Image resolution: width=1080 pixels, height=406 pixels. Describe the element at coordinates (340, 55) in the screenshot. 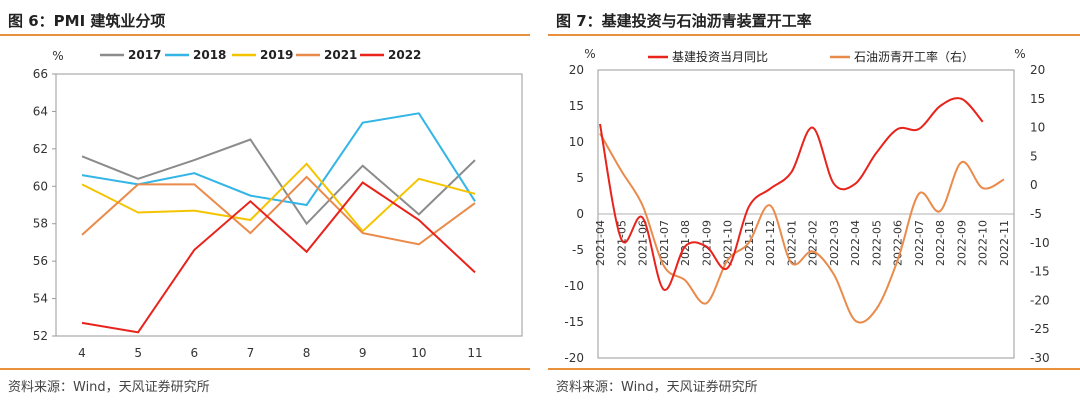

I see `legend-label-2021: 2021` at that location.